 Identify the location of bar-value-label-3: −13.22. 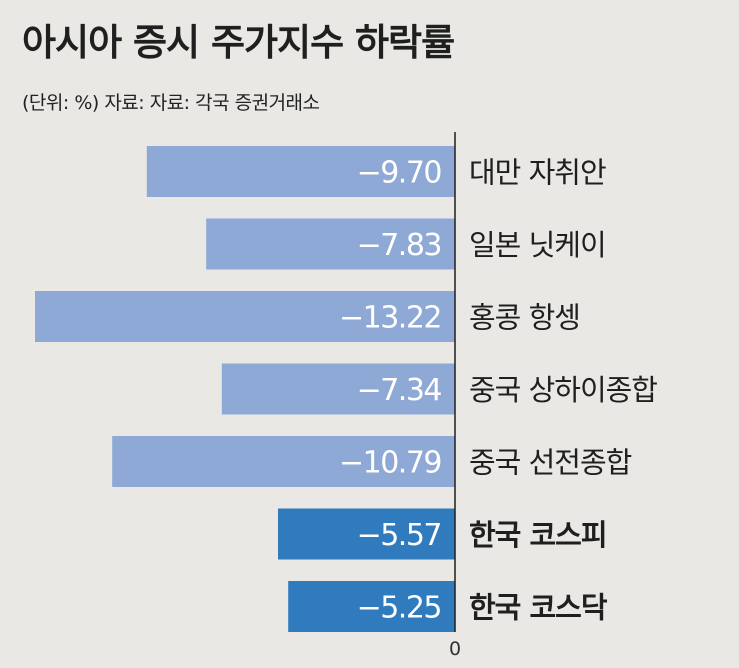
(390, 318).